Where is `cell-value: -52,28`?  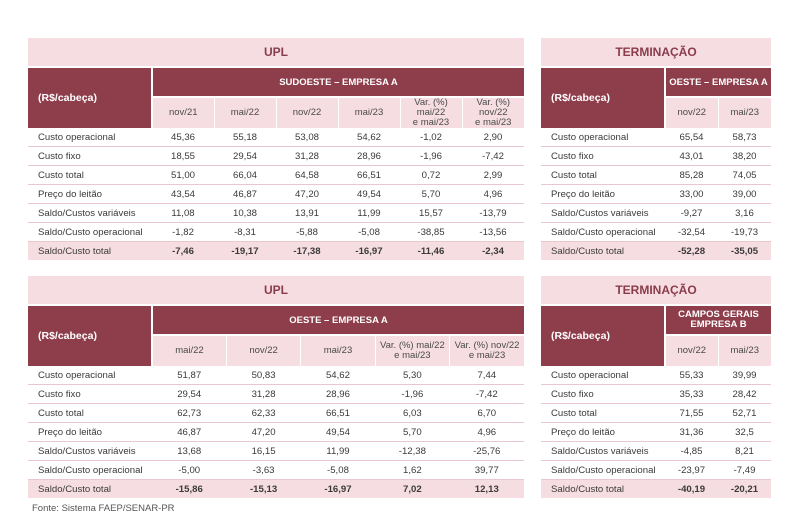 cell-value: -52,28 is located at coordinates (691, 250).